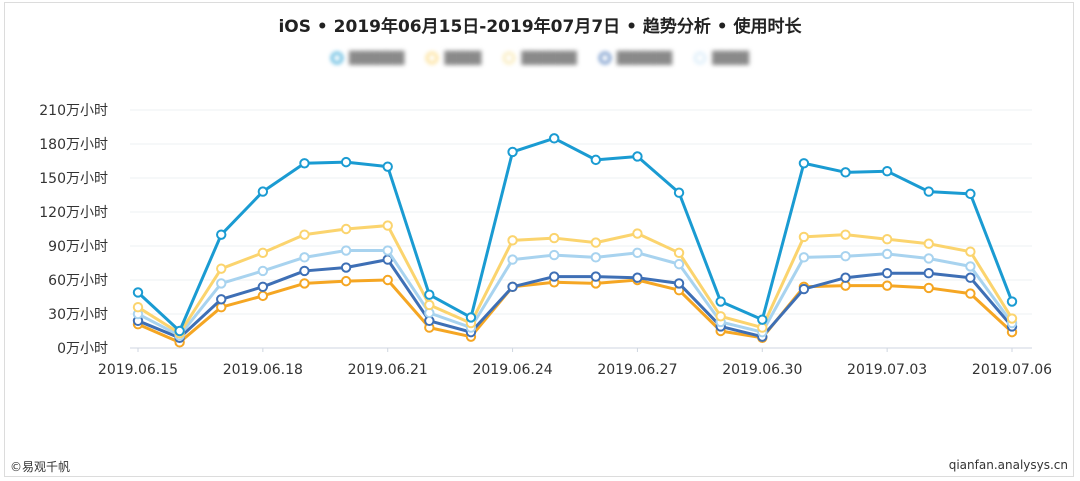 This screenshot has height=481, width=1080. I want to click on footer-website: qianfan.analysys.cn, so click(1008, 465).